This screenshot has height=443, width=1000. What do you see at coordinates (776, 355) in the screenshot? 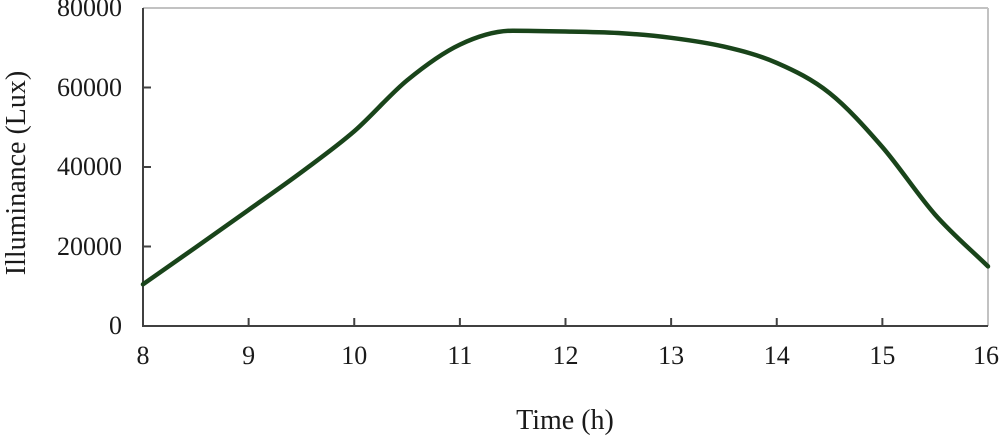
I see `x-tick-label: 14` at bounding box center [776, 355].